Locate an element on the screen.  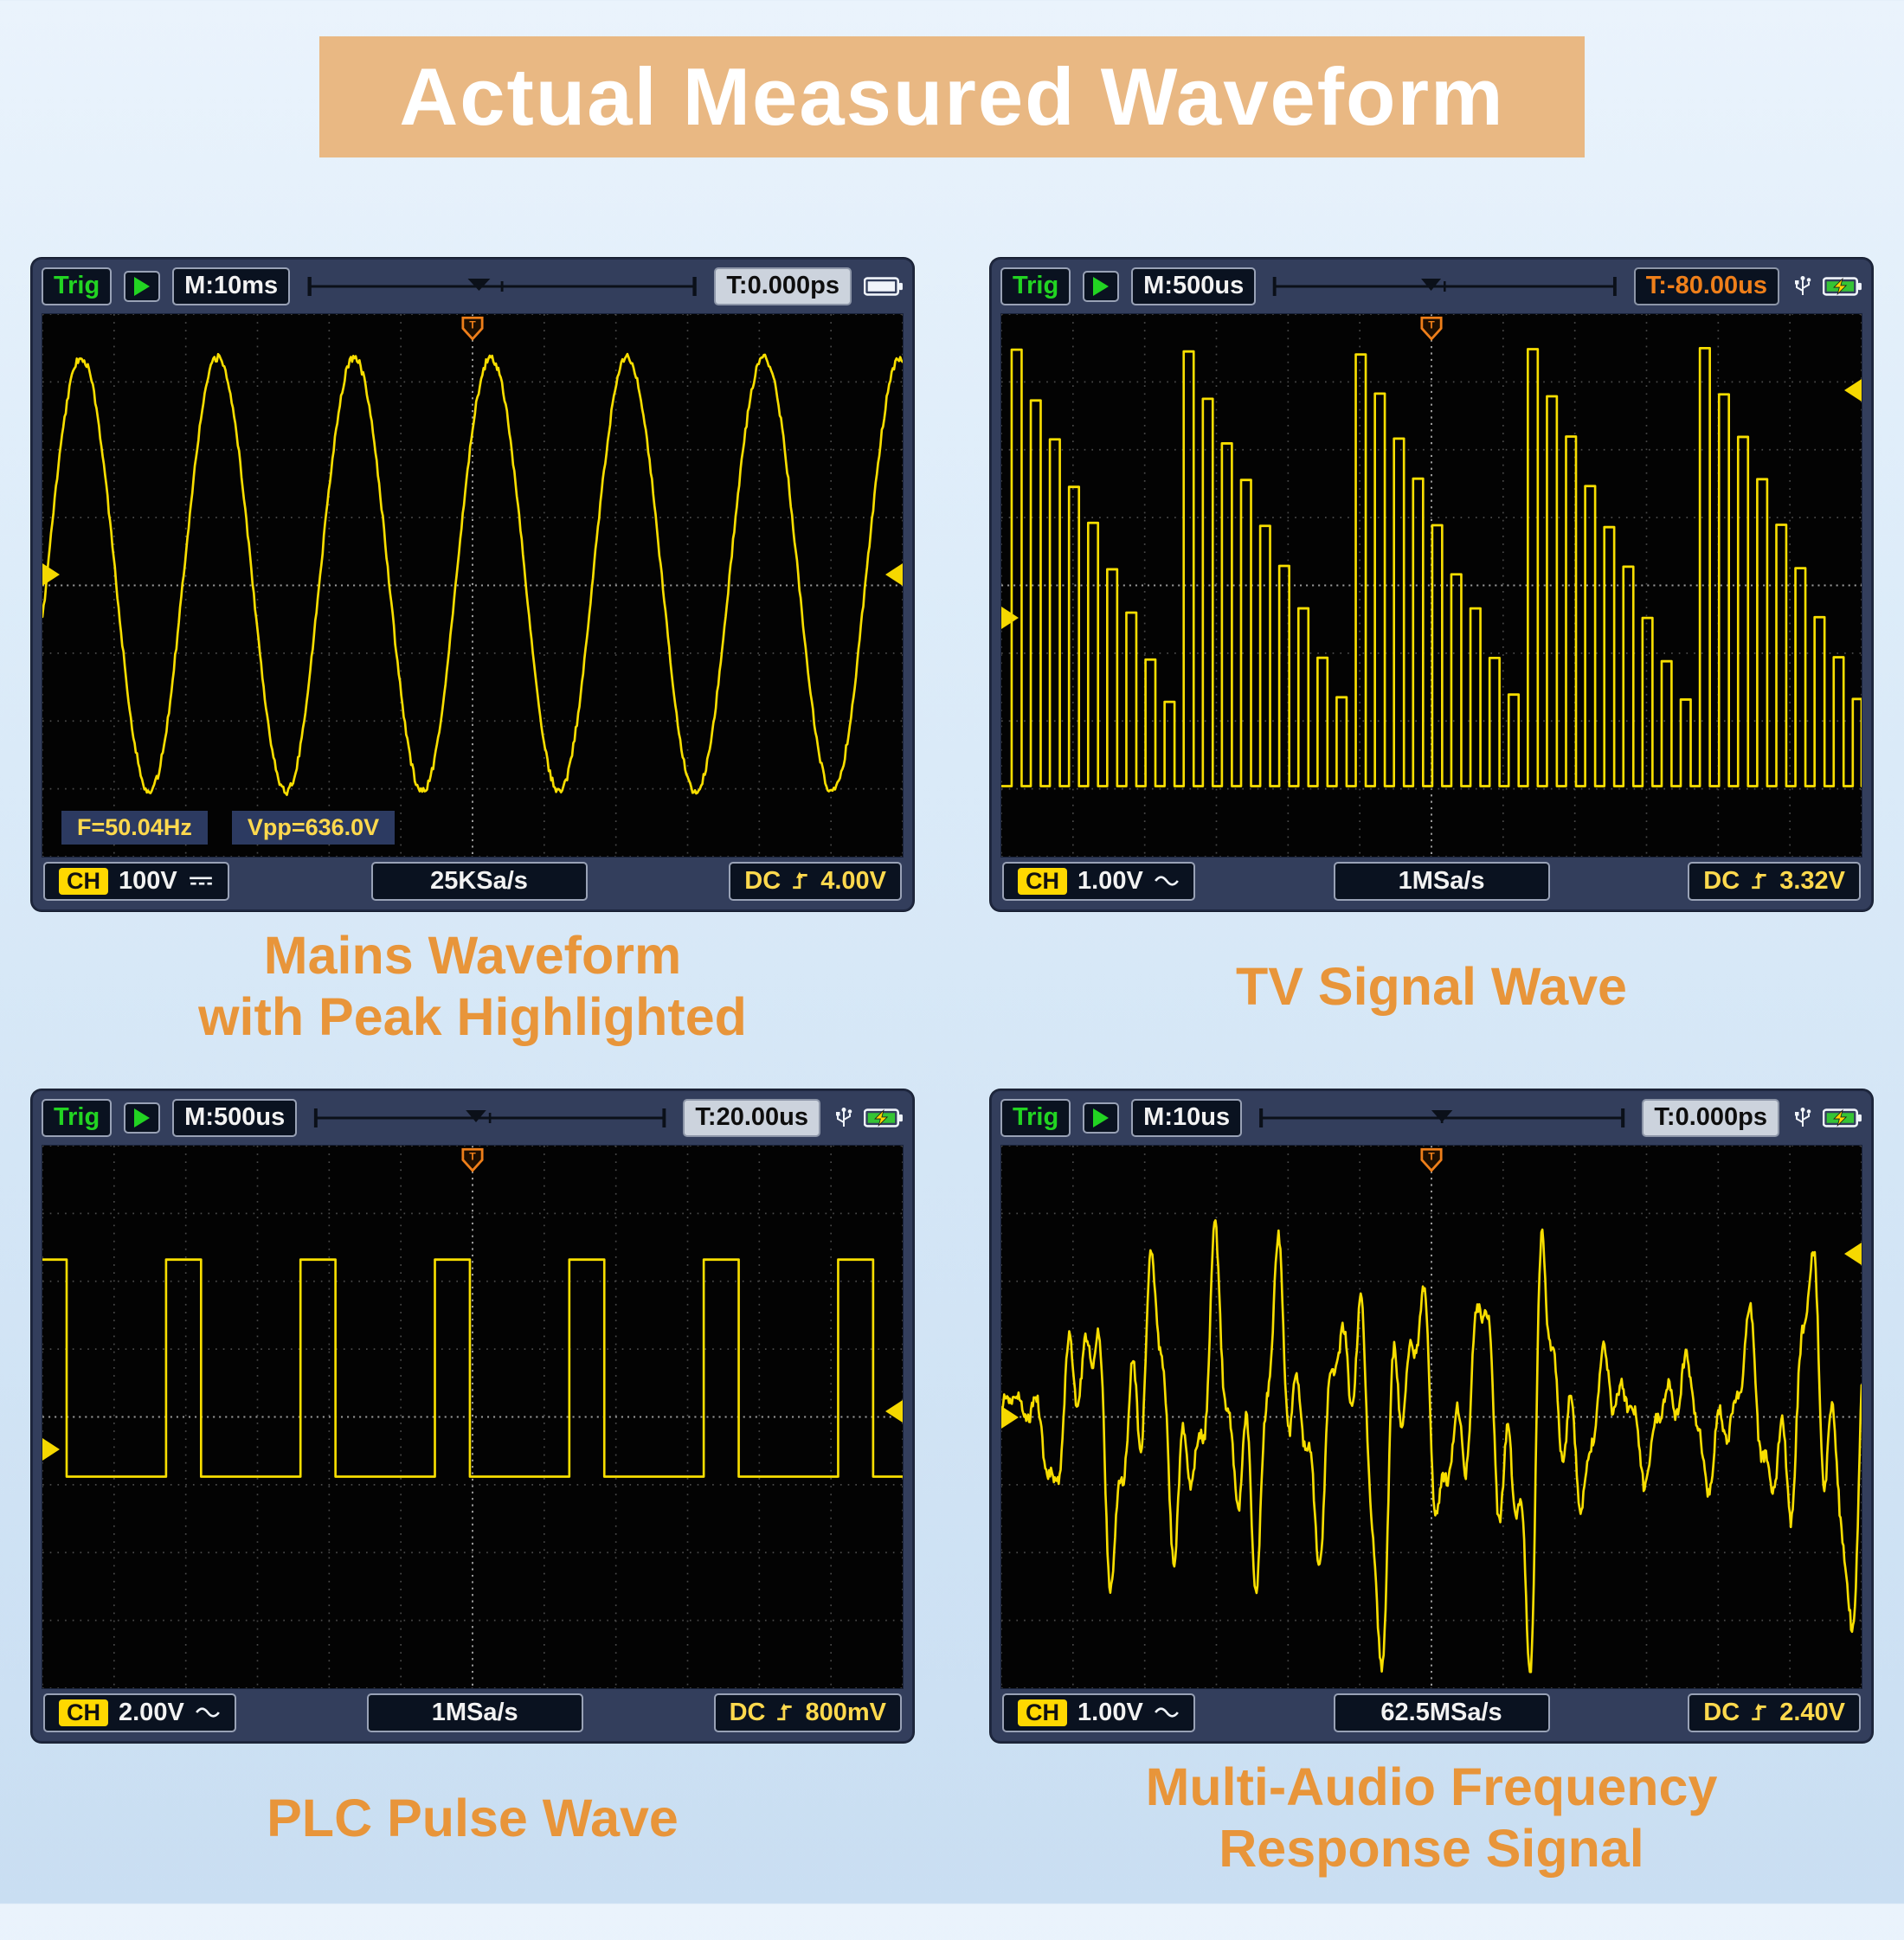
caption-line: Mains Waveform is located at coordinates (472, 956).